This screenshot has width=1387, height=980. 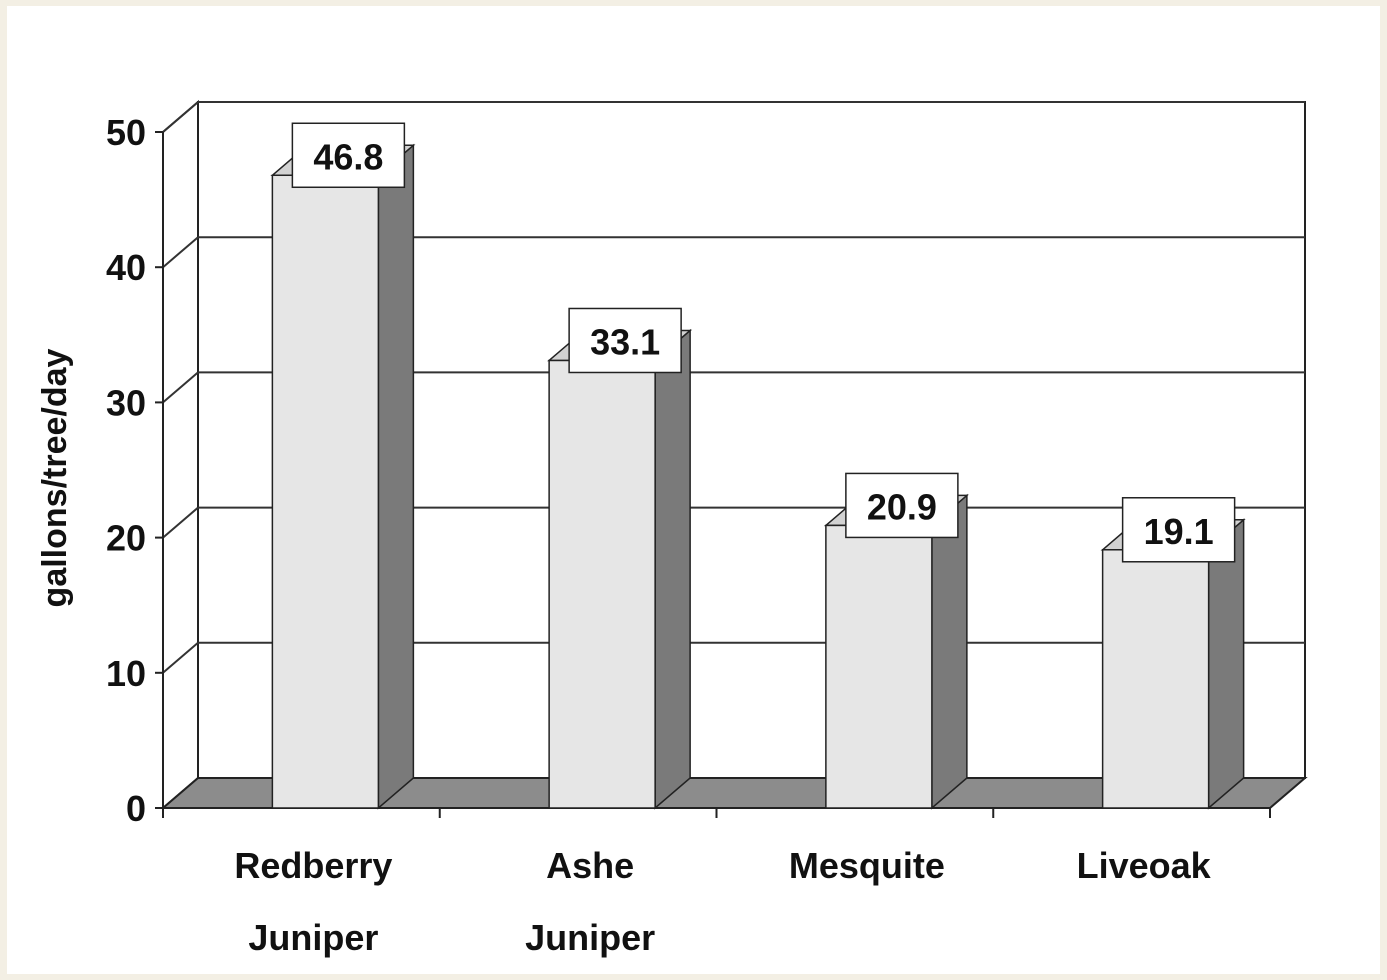 What do you see at coordinates (180, 455) in the screenshot?
I see `side-wall` at bounding box center [180, 455].